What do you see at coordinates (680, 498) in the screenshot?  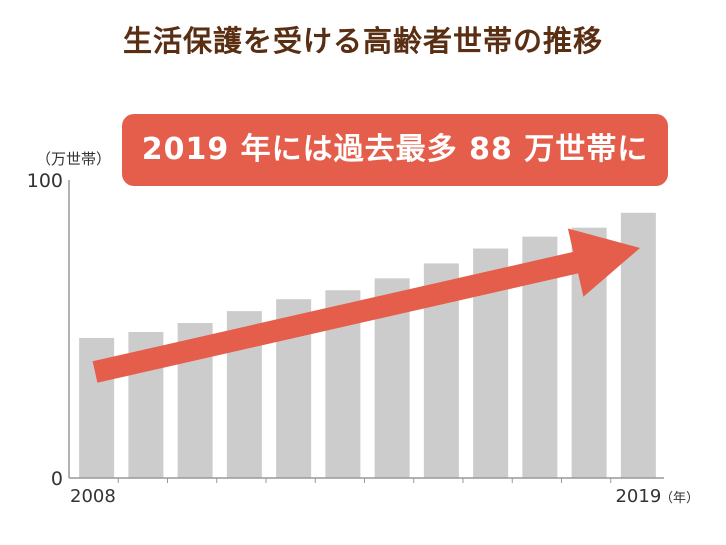 I see `x-axis-unit: （年）` at bounding box center [680, 498].